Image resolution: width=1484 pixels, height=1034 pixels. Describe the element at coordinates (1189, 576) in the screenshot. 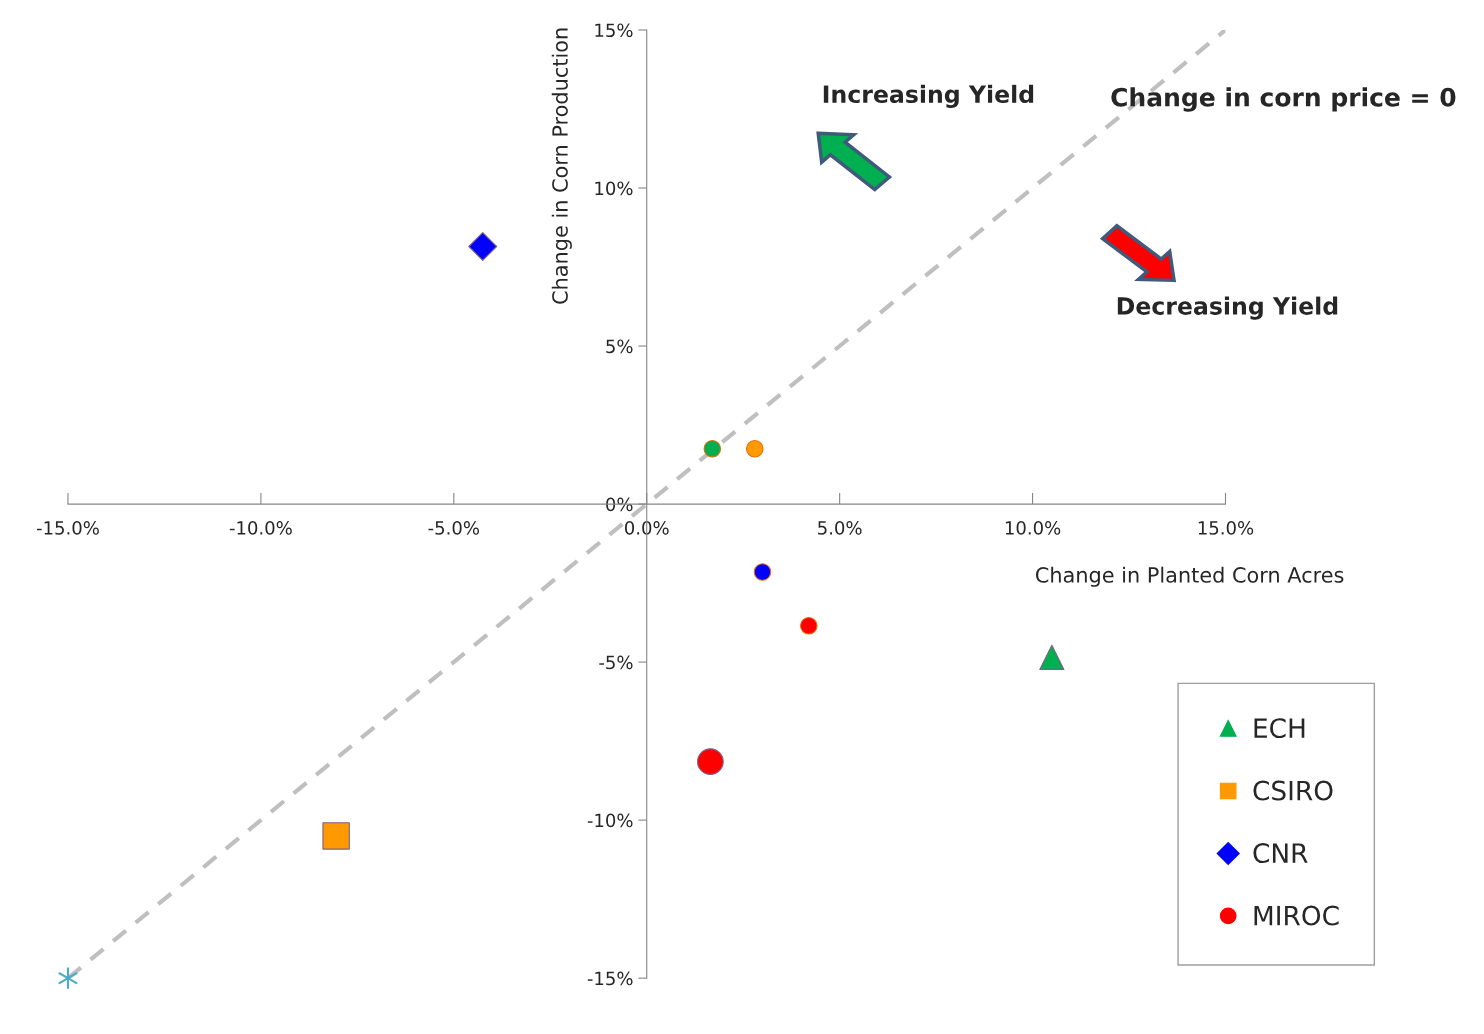

I see `x-axis-title: Change in Planted Corn Acres` at that location.